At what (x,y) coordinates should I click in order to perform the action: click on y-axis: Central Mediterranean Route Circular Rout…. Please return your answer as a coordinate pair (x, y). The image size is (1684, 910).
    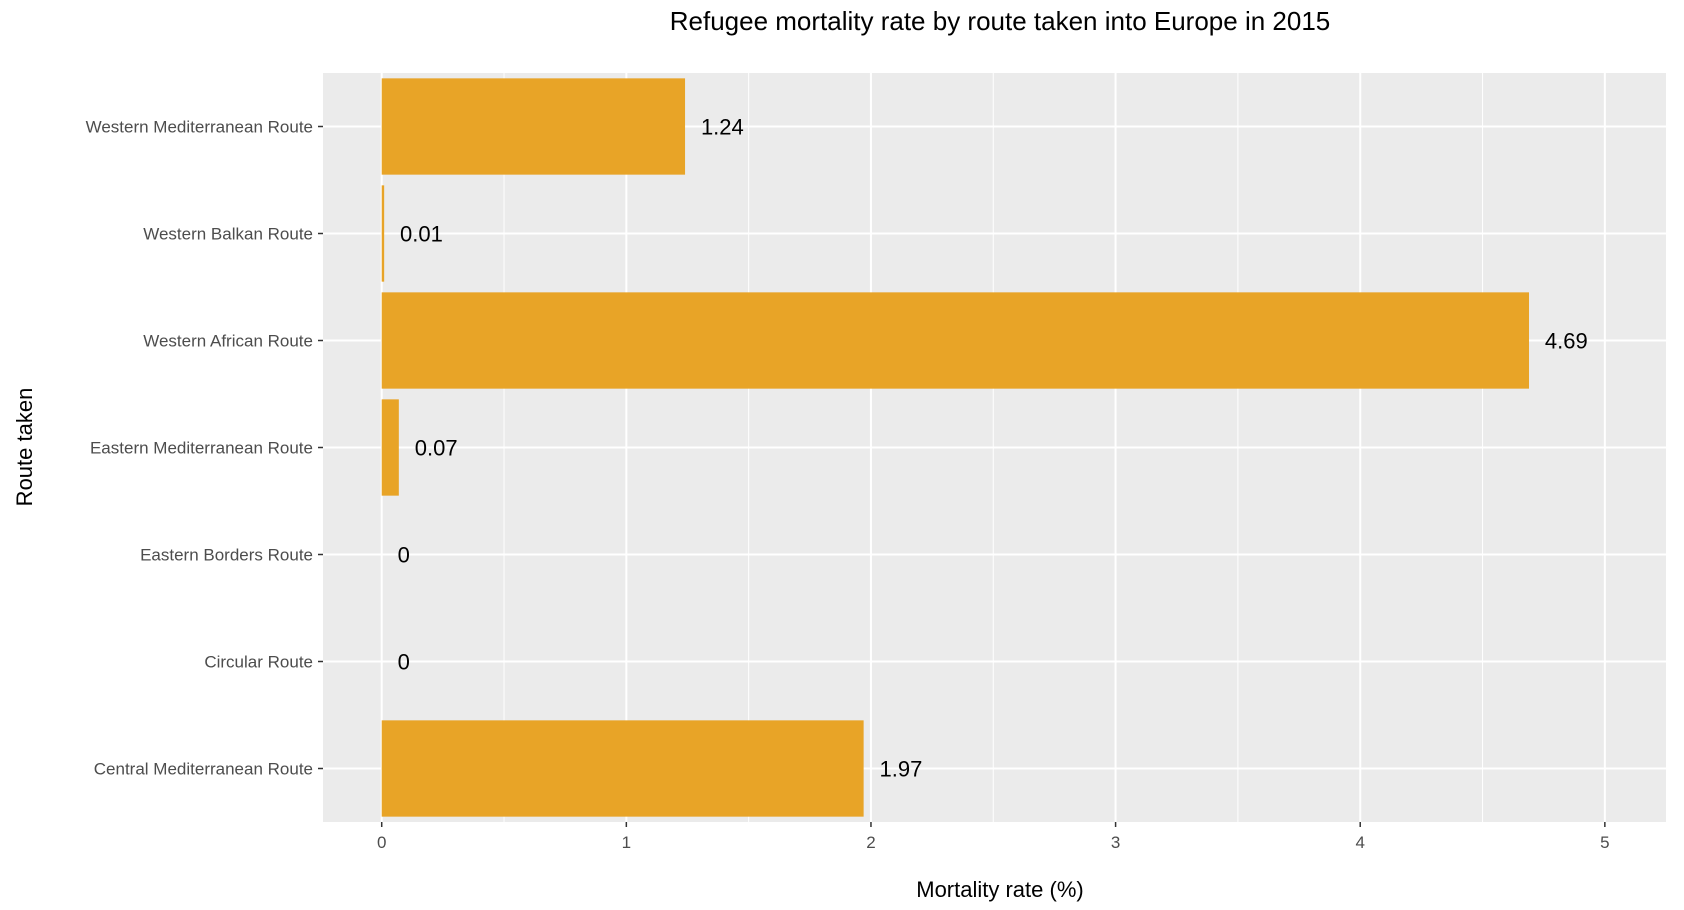
    Looking at the image, I should click on (204, 448).